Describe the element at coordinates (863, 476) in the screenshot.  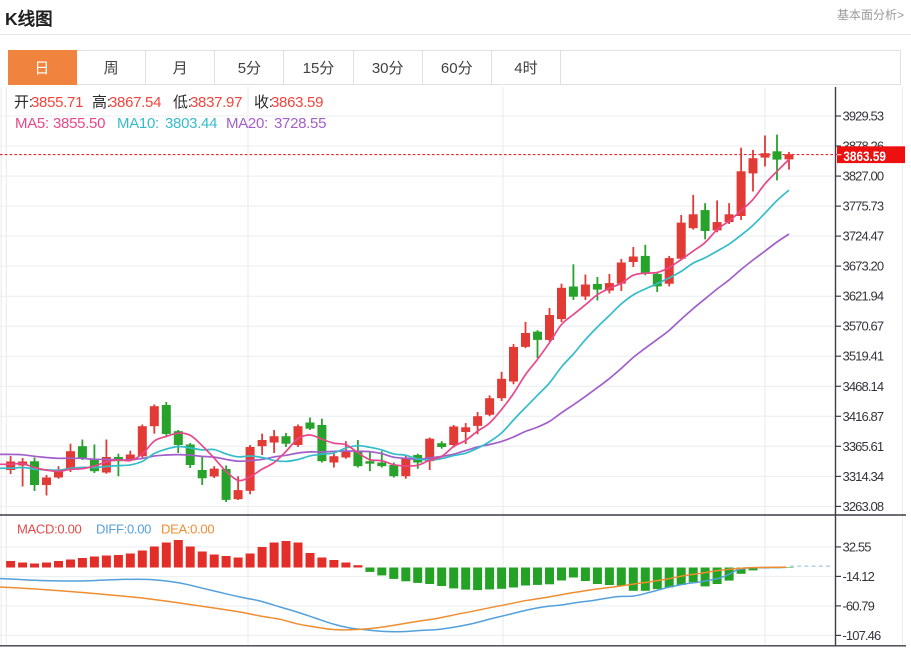
I see `svg-text: 3314.34` at that location.